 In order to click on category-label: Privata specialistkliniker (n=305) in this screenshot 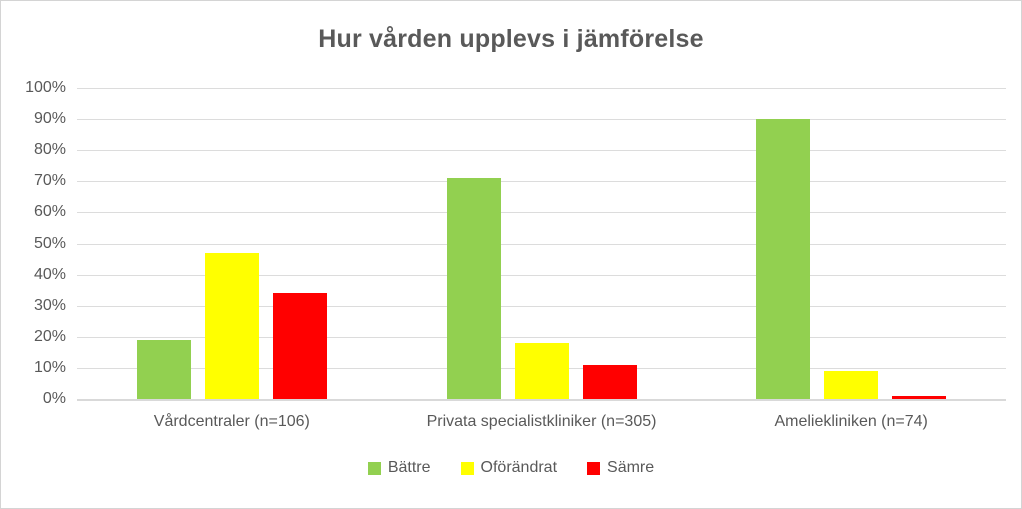, I will do `click(541, 421)`.